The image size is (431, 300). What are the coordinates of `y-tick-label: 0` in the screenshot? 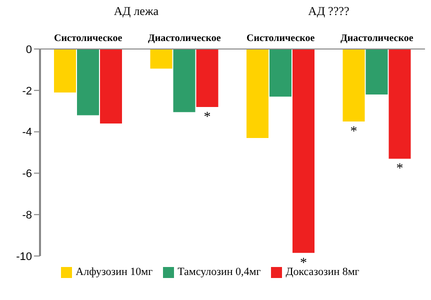 It's located at (29, 50).